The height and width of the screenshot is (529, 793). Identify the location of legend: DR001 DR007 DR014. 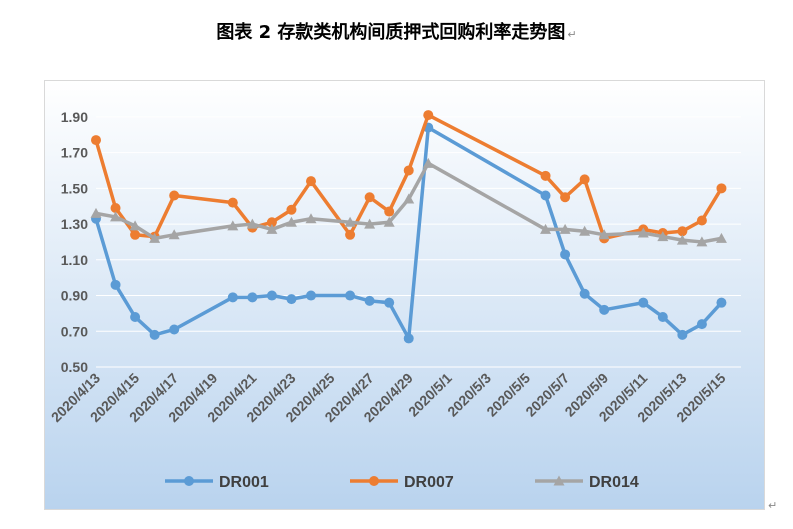
(402, 482).